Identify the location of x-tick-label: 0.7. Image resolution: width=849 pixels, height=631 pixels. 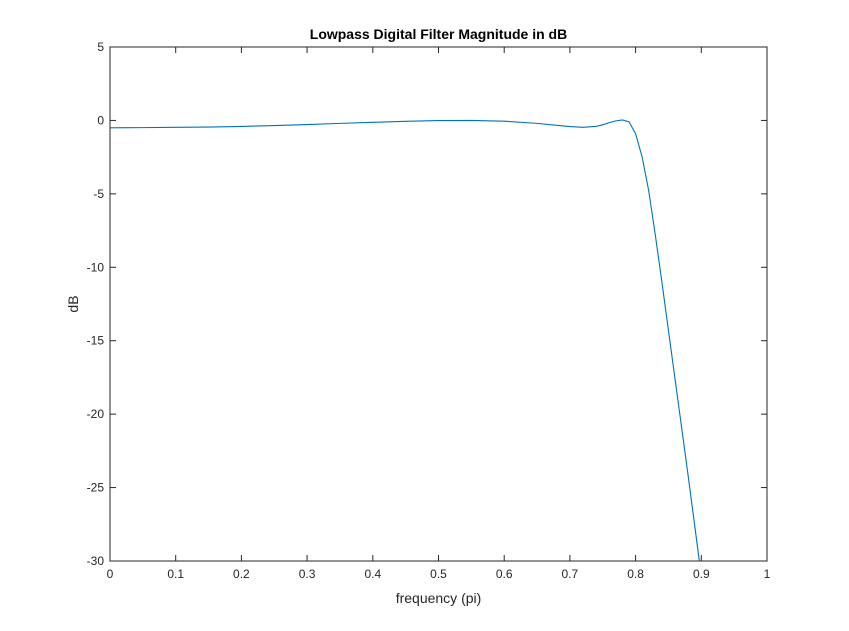
(570, 574).